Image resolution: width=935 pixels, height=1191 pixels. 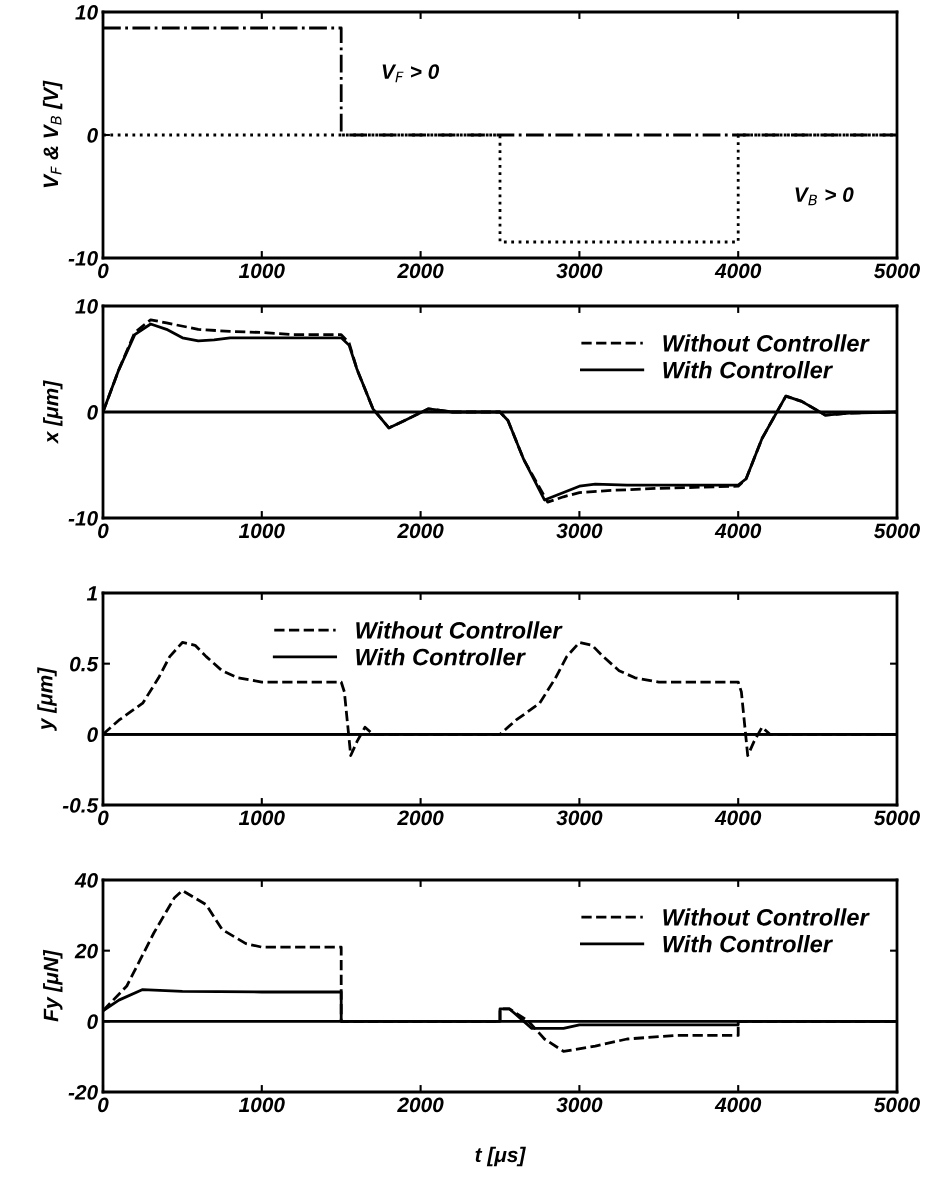 I want to click on y-axis-title: x [μm], so click(x=53, y=412).